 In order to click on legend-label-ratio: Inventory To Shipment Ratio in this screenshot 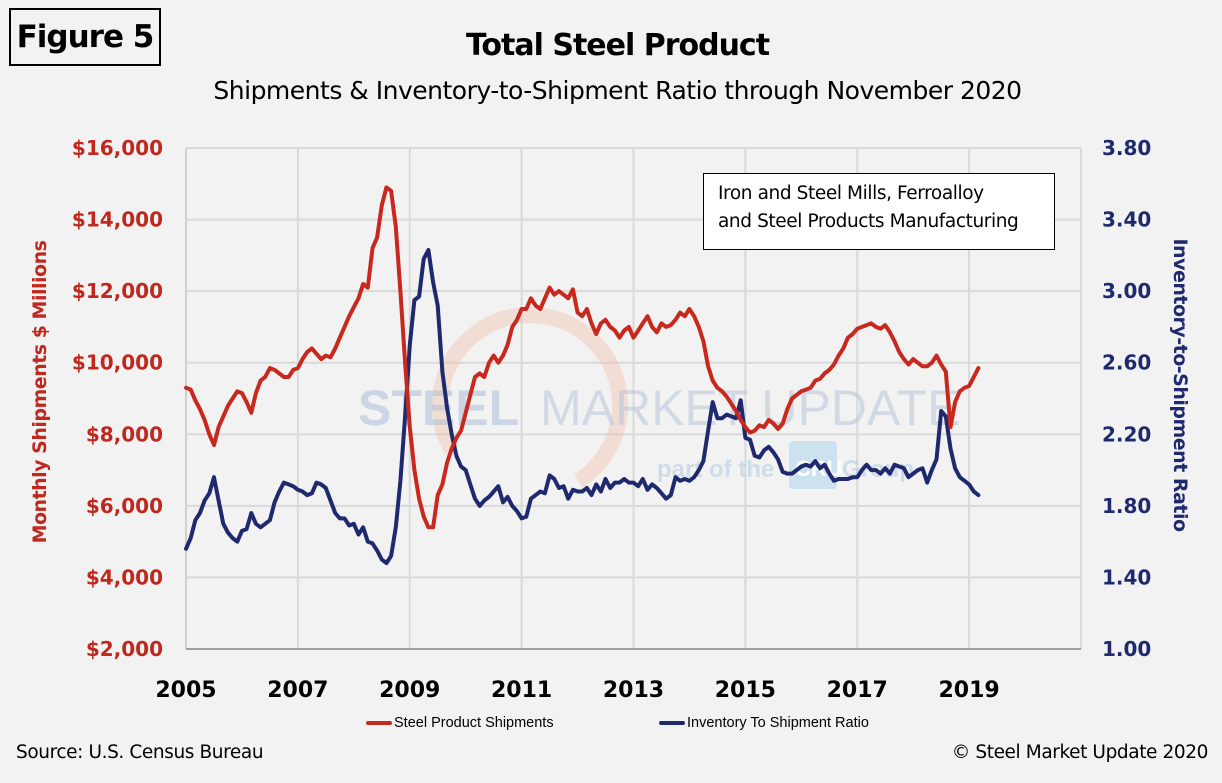, I will do `click(778, 723)`.